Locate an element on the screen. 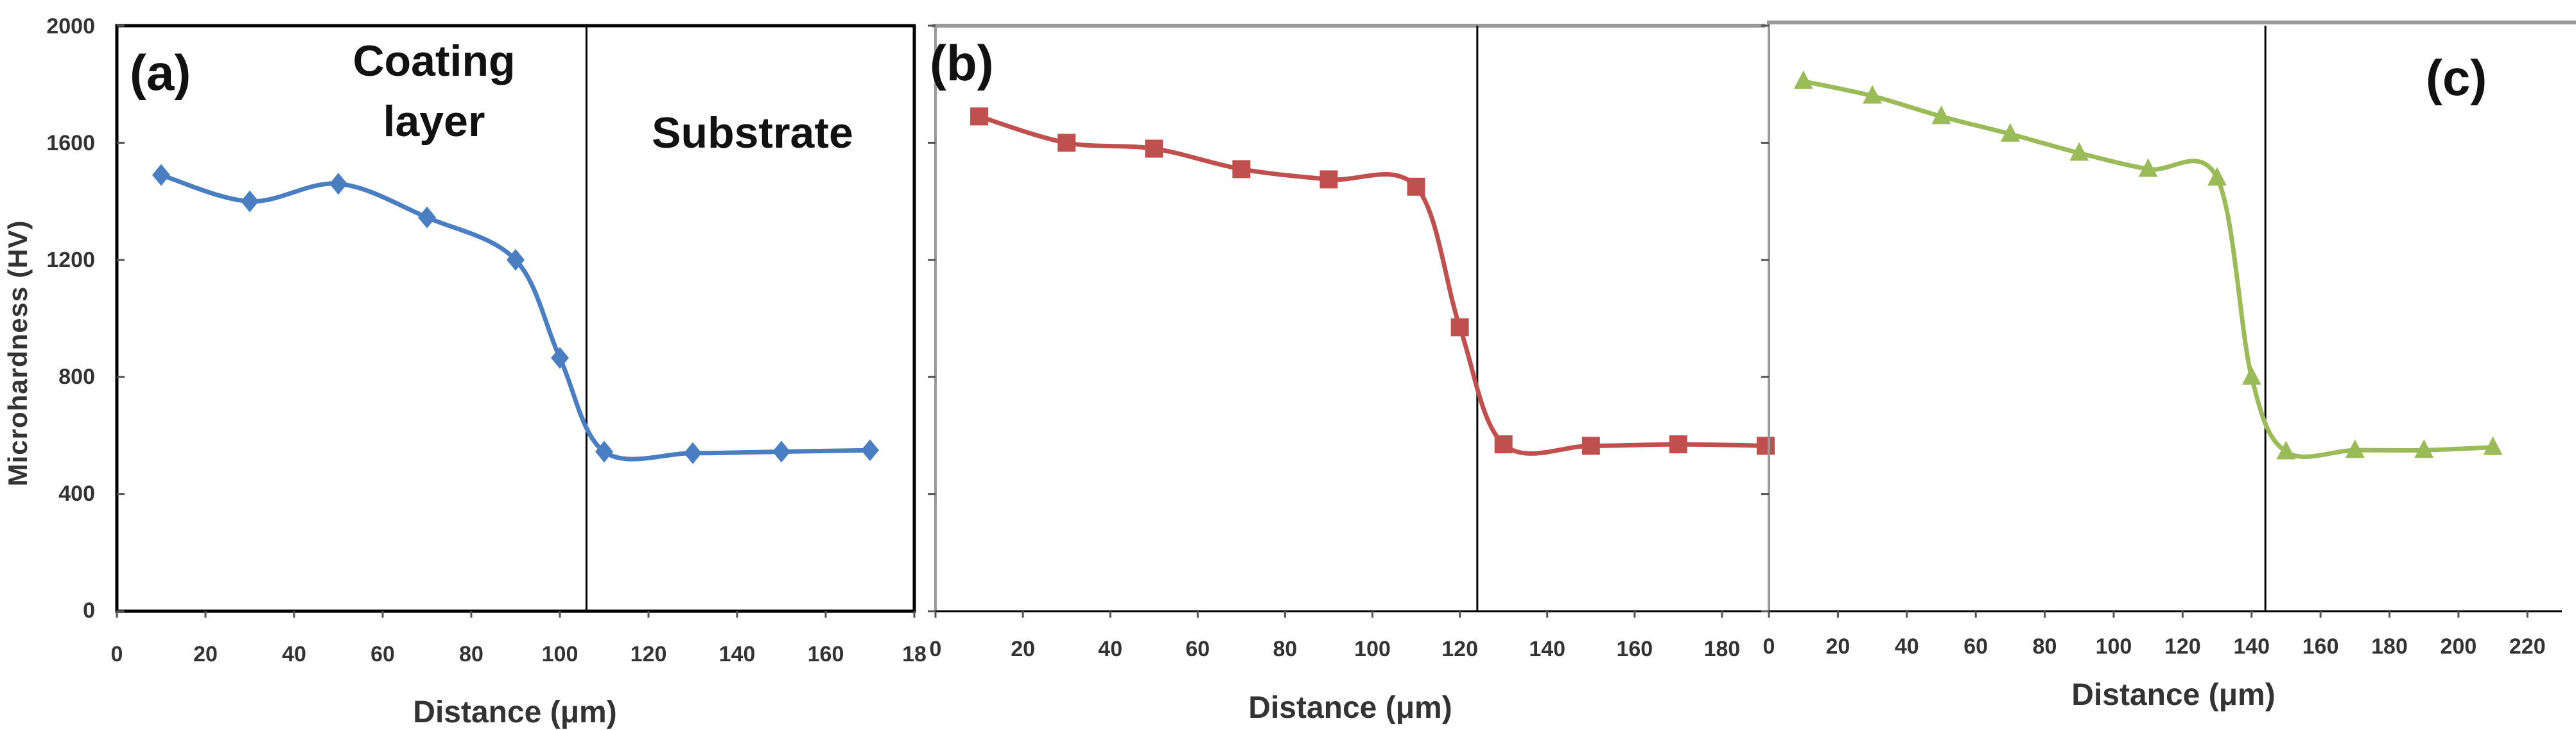  y-tick-label: 800 is located at coordinates (76, 377).